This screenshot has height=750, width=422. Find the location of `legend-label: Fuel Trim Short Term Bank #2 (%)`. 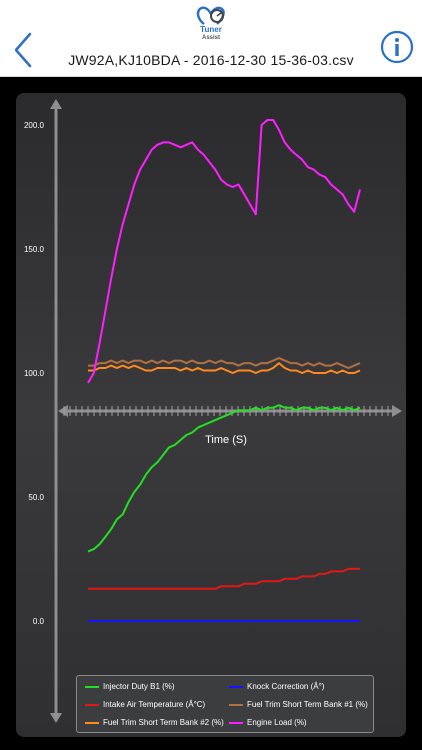

legend-label: Fuel Trim Short Term Bank #2 (%) is located at coordinates (163, 722).